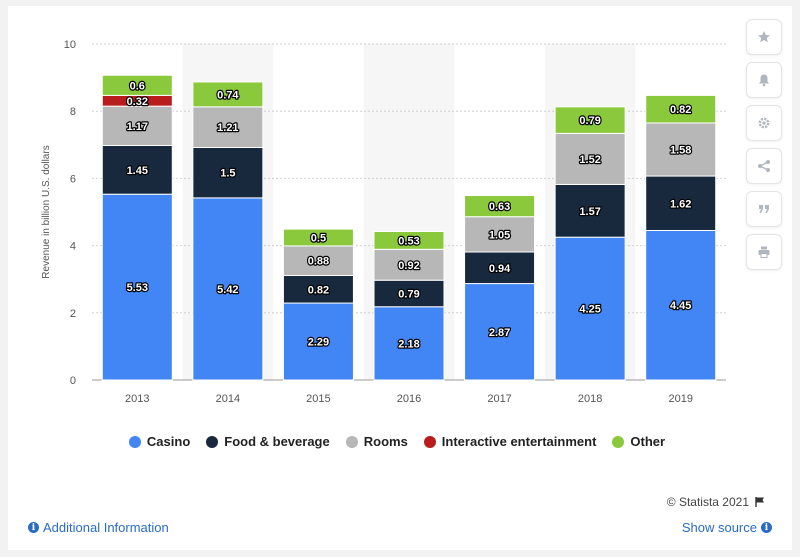 The height and width of the screenshot is (557, 800). What do you see at coordinates (137, 399) in the screenshot?
I see `x-tick-label: 2013` at bounding box center [137, 399].